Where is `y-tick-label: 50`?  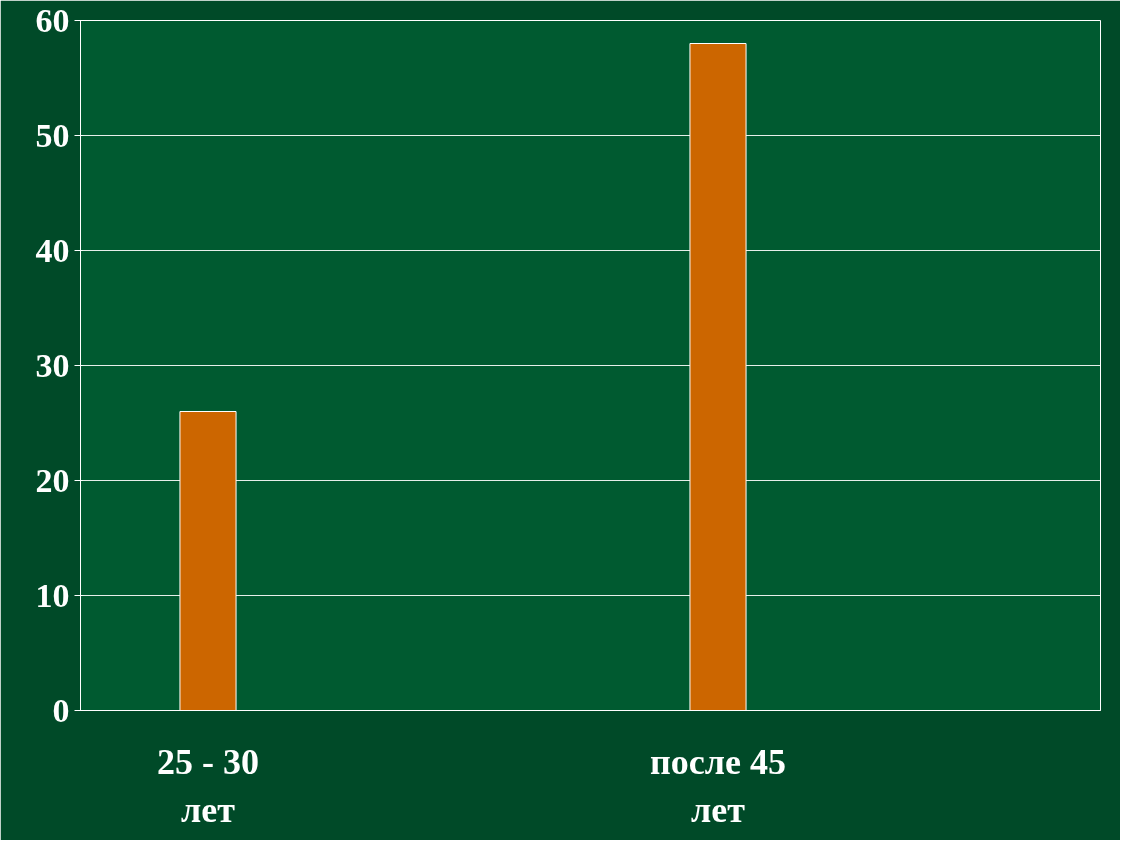 y-tick-label: 50 is located at coordinates (52, 135).